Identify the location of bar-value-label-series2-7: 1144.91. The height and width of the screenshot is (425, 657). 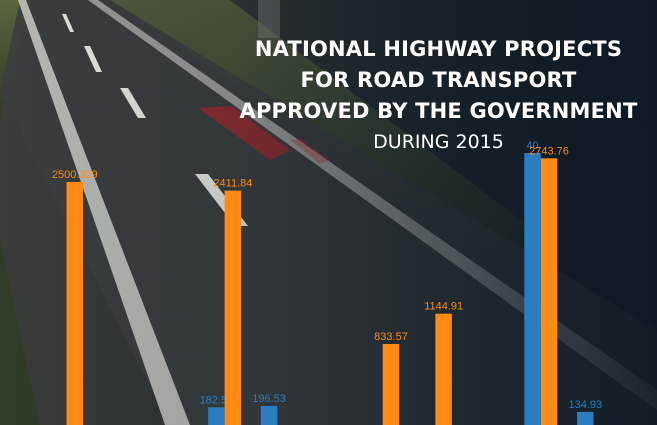
(443, 307).